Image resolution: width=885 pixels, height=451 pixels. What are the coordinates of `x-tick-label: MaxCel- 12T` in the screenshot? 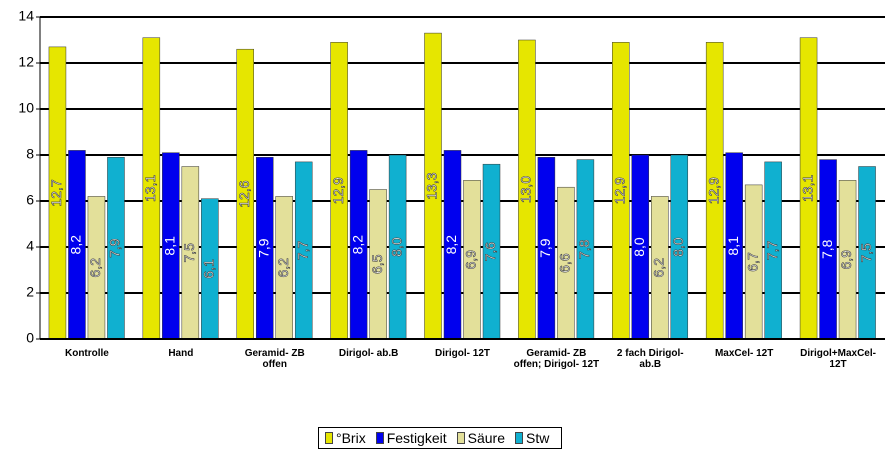 It's located at (744, 353).